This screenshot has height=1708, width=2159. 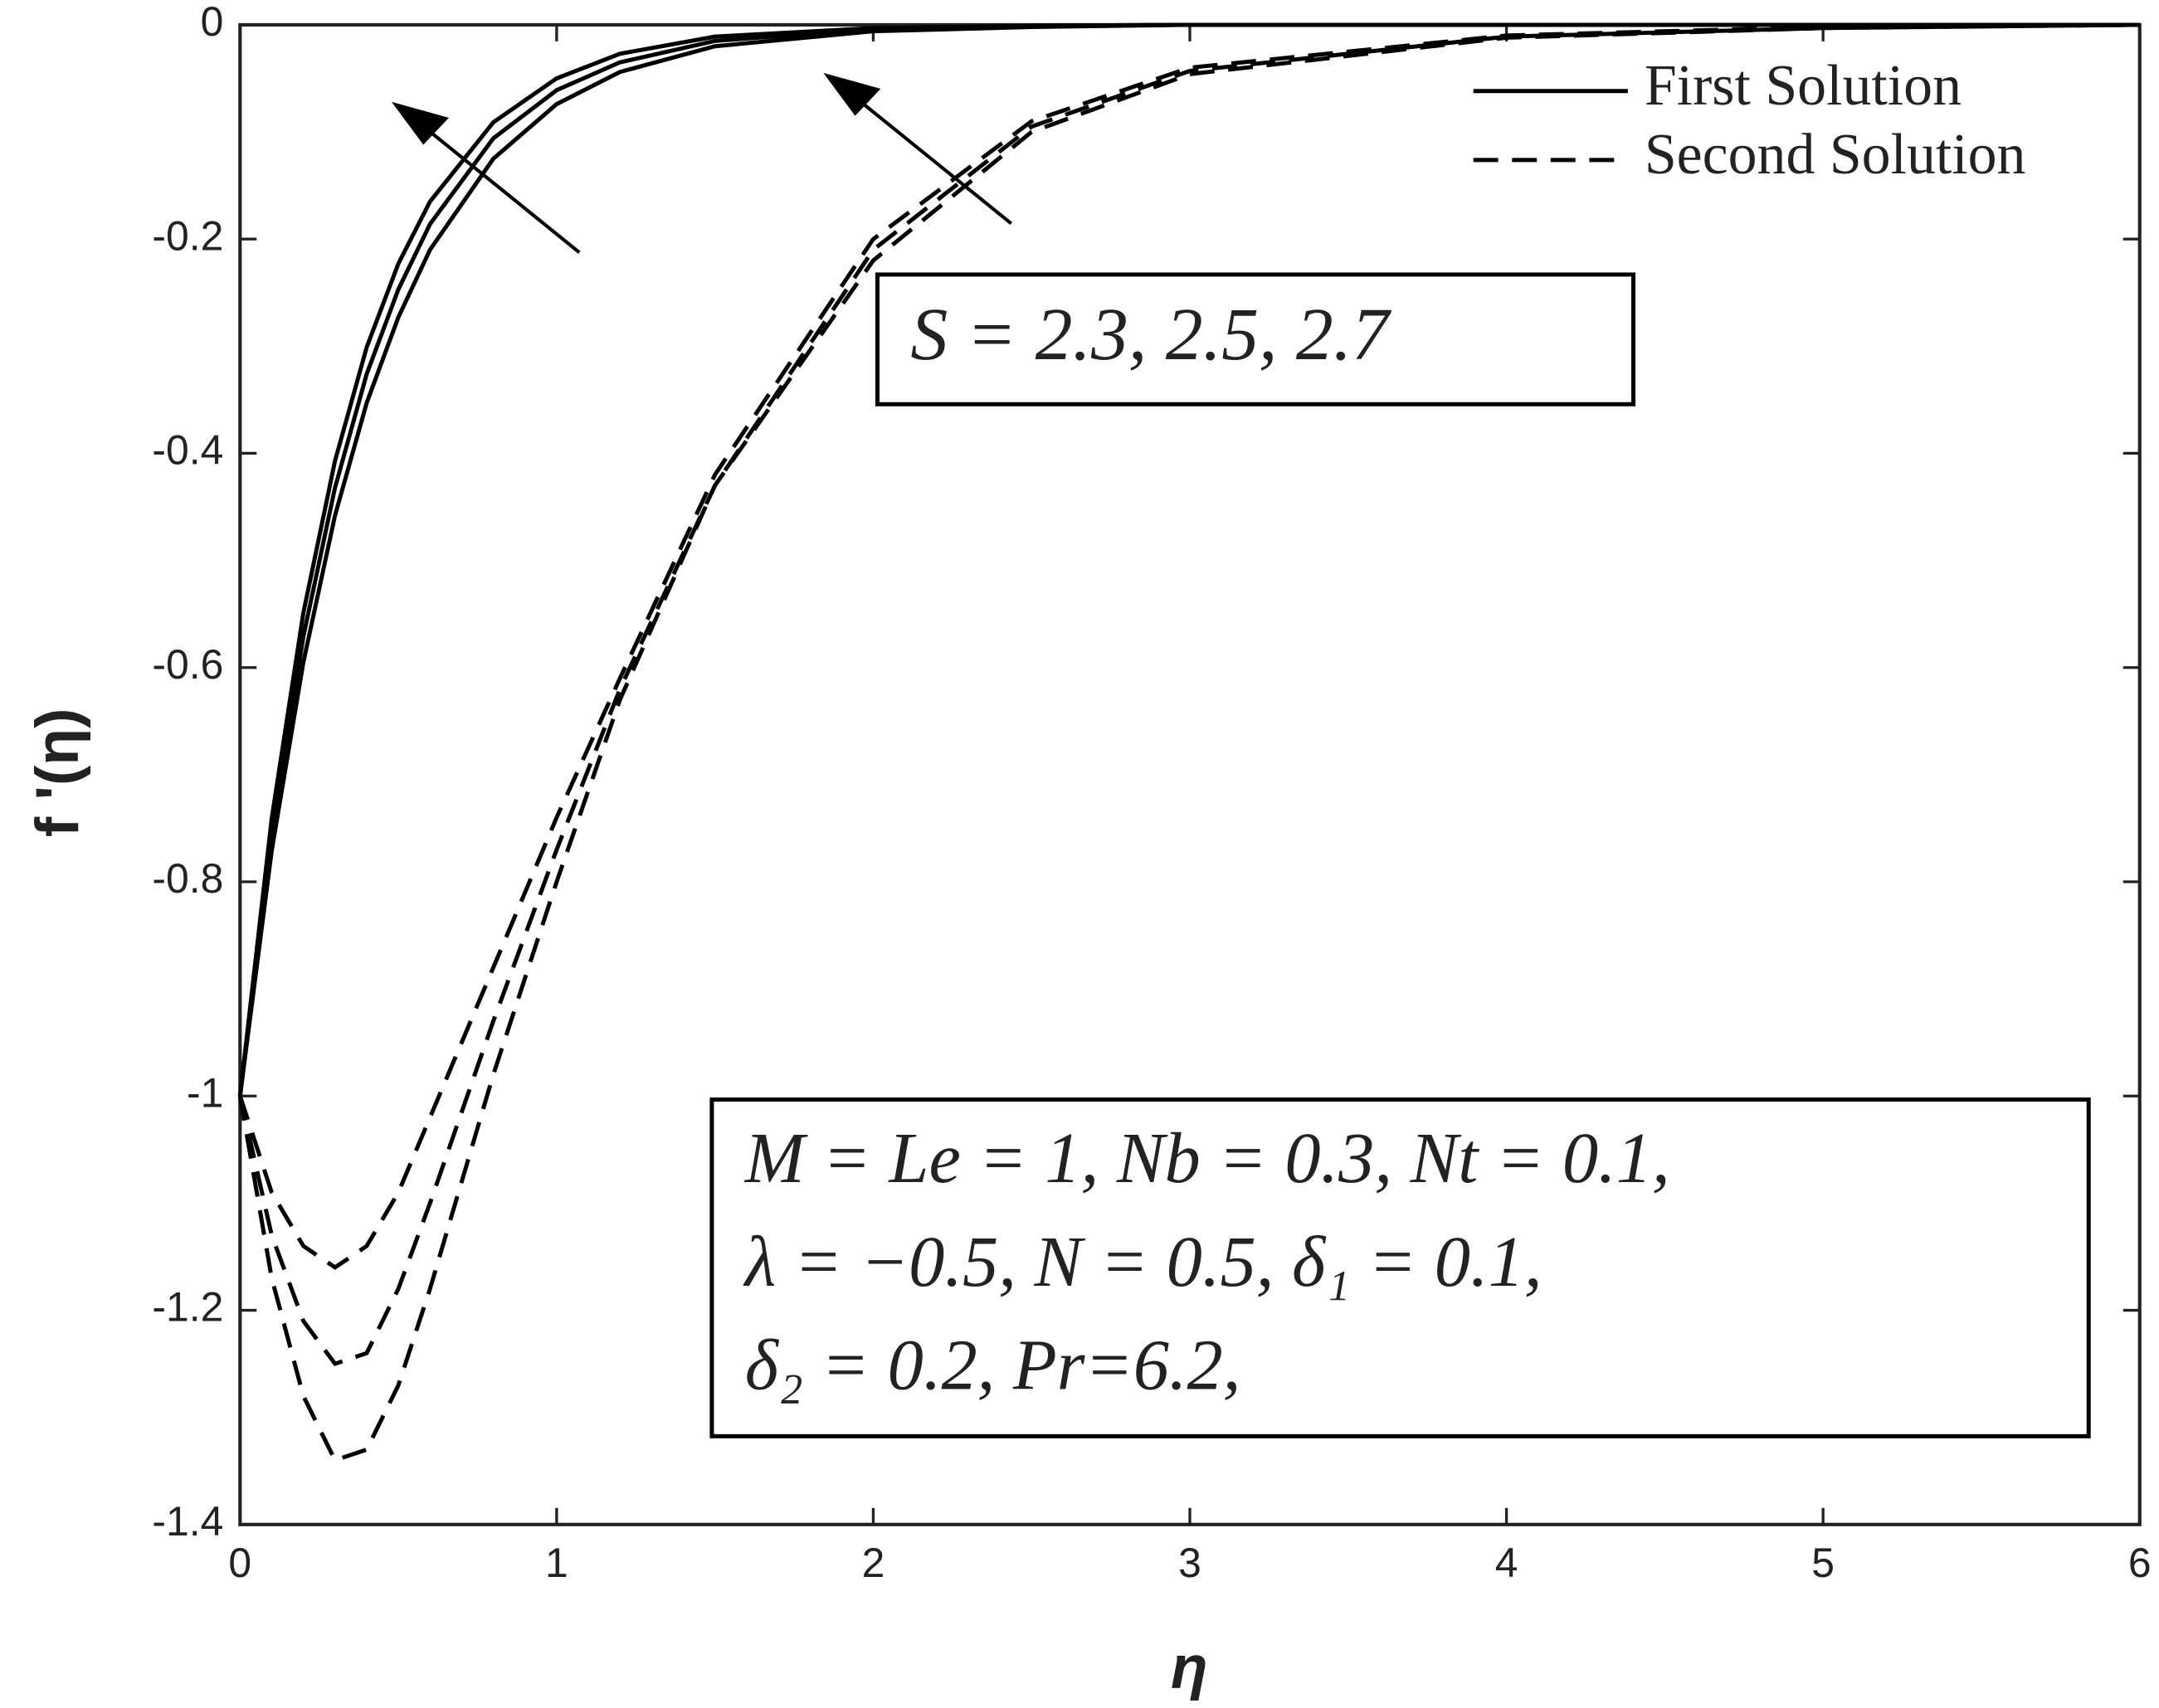 I want to click on x-tick-label: 1, so click(x=556, y=1563).